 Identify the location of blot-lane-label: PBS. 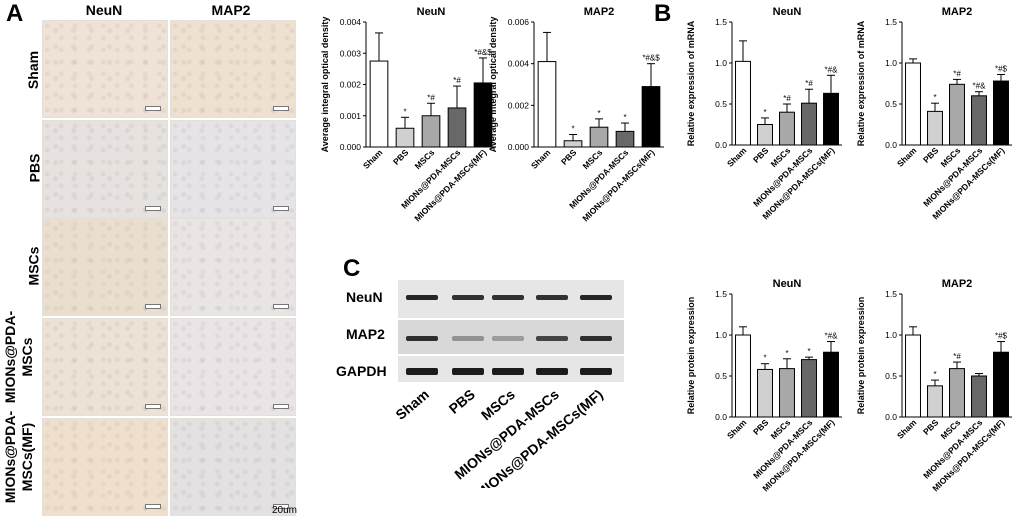
(462, 401).